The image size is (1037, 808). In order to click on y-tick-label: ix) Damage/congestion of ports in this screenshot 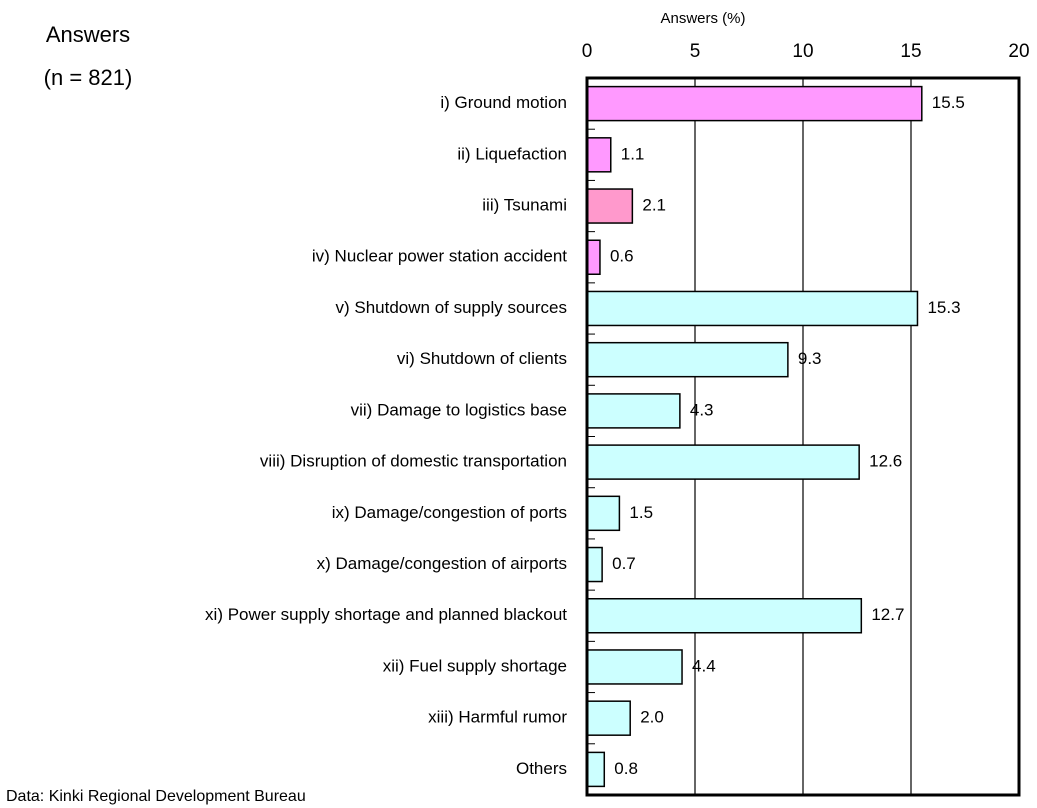, I will do `click(449, 512)`.